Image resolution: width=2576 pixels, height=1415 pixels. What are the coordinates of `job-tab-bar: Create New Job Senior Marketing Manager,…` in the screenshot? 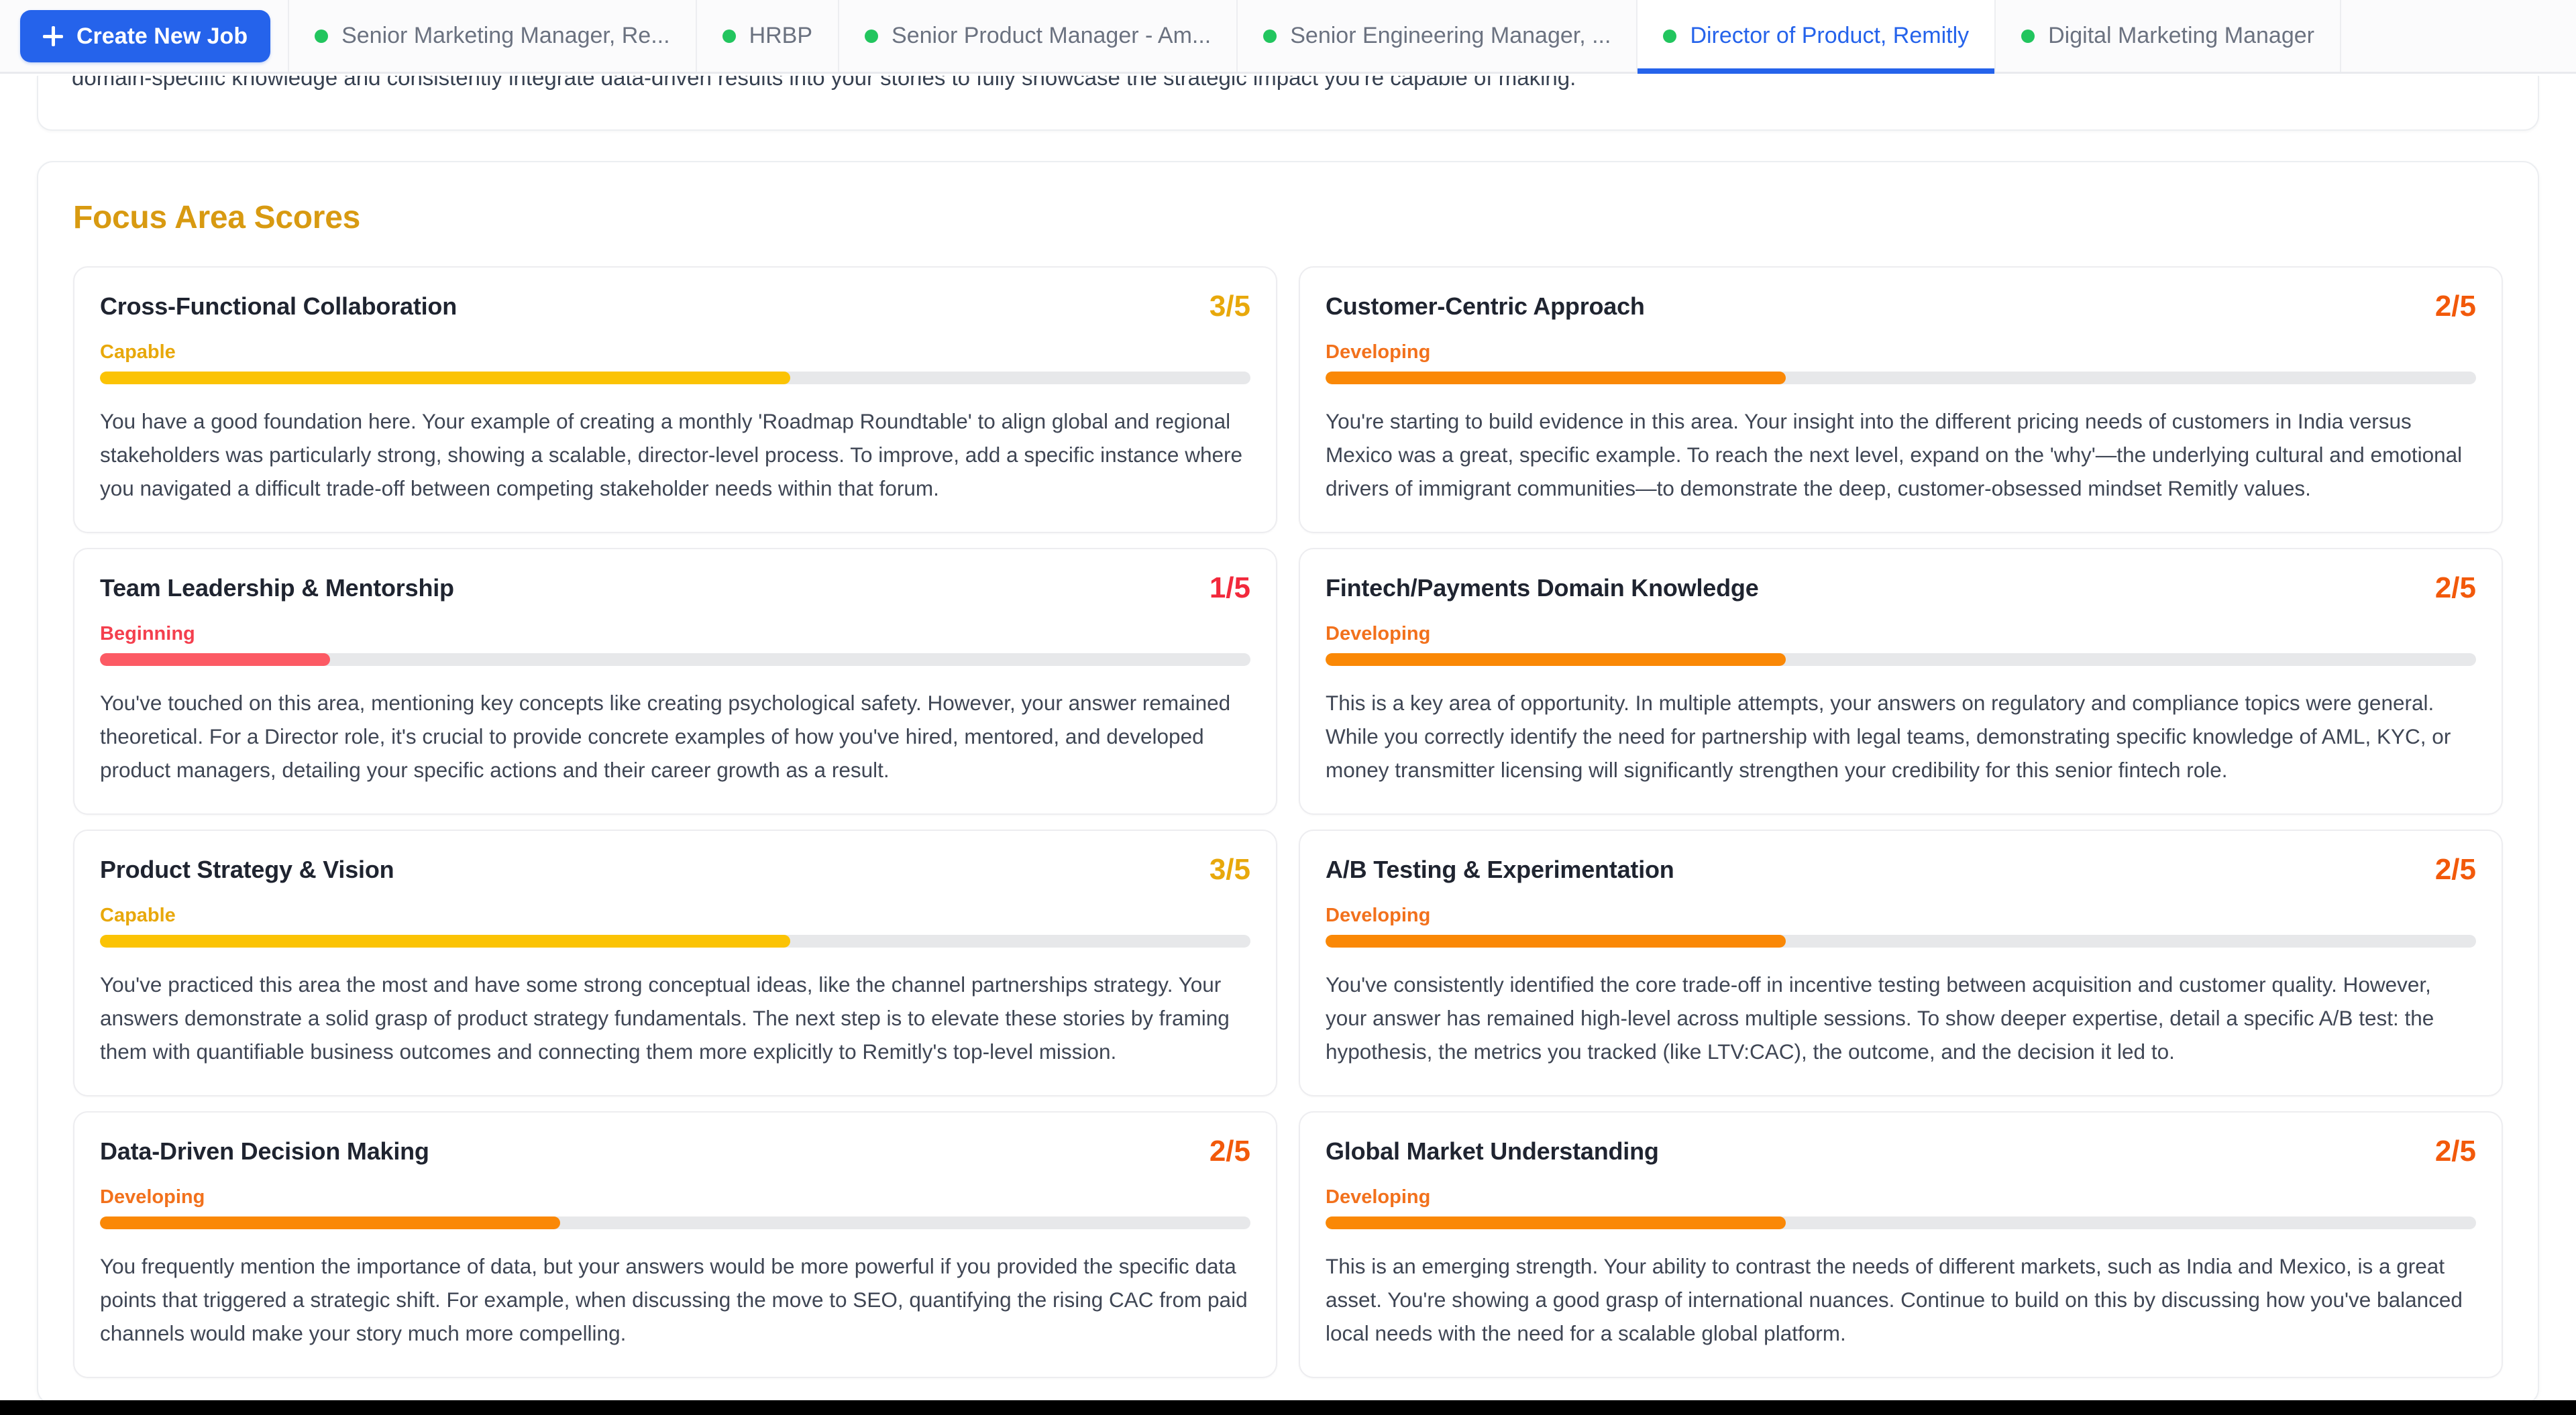 It's located at (1288, 37).